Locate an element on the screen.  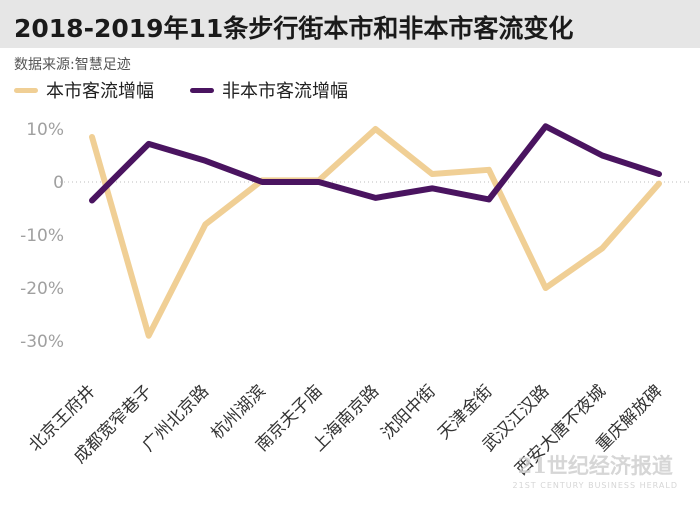
legend-label-local: 本市客流增幅 is located at coordinates (100, 91).